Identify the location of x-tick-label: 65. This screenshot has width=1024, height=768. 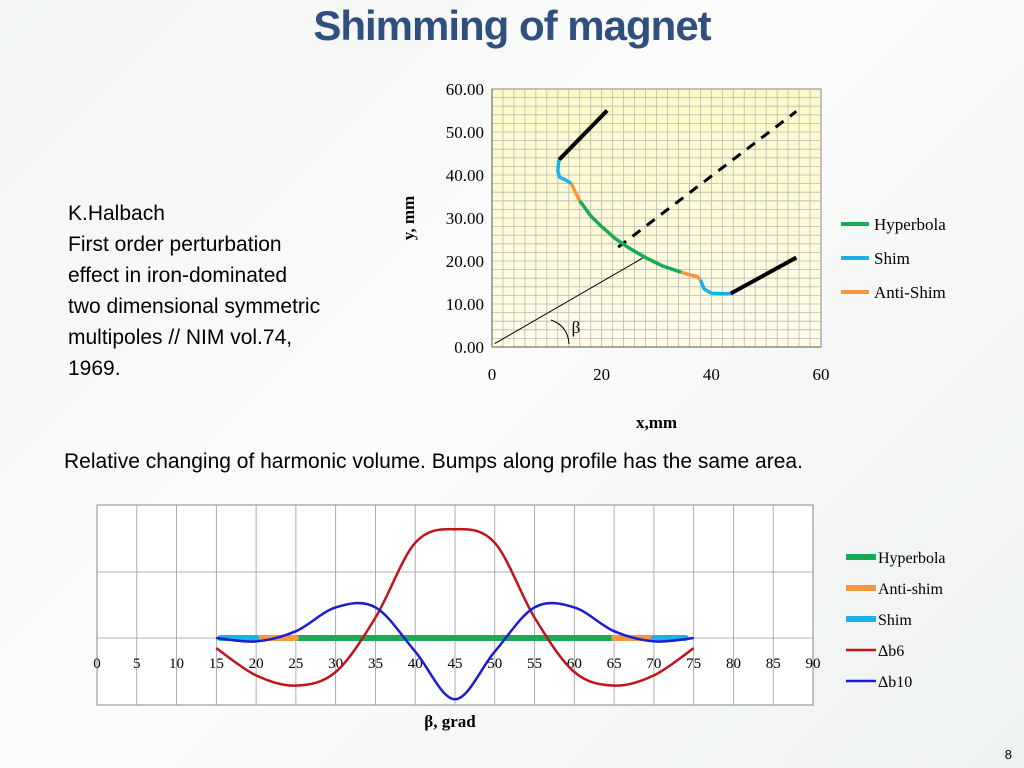
(614, 664).